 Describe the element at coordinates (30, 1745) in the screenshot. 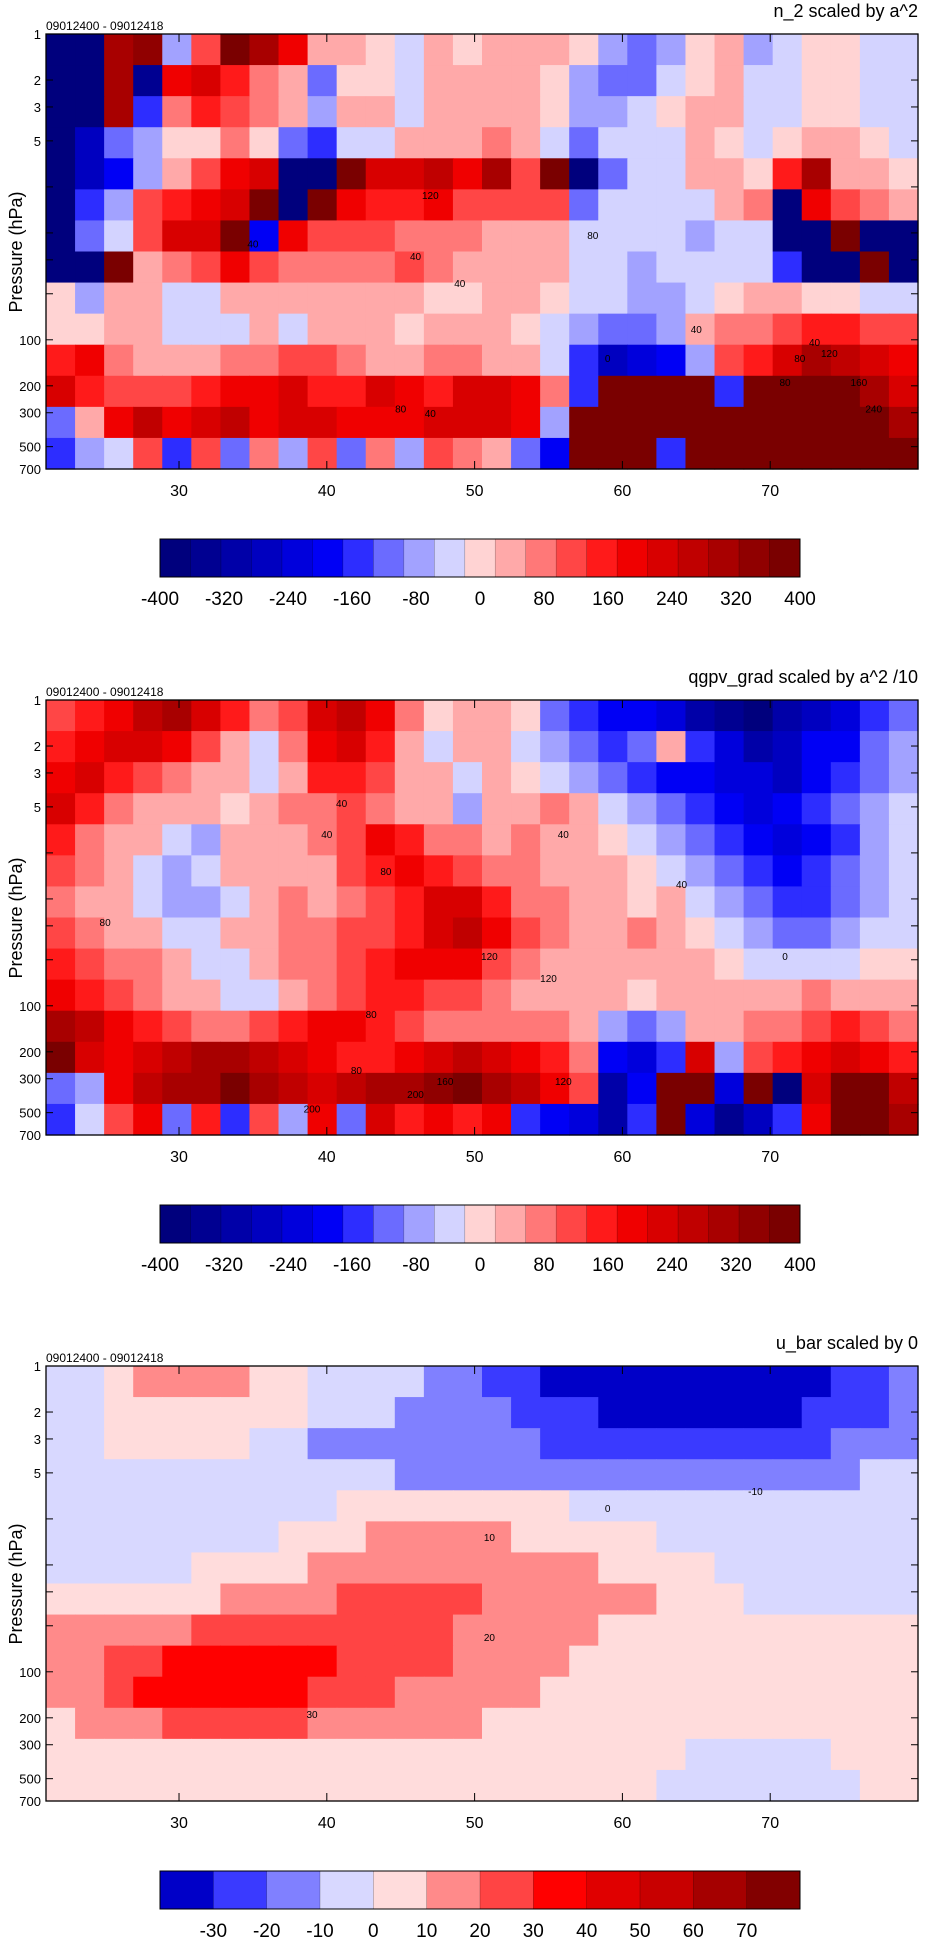

I see `y-tick-label: 300` at that location.